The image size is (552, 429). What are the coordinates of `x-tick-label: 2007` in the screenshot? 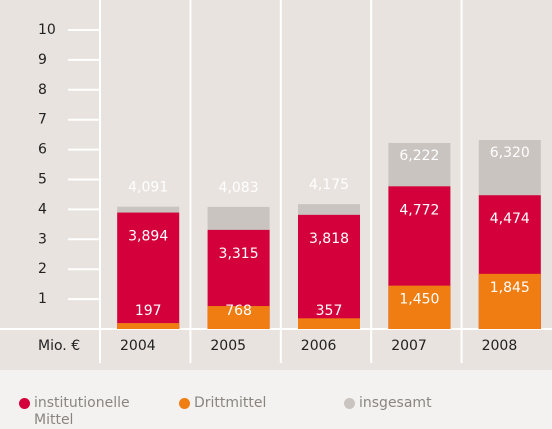 It's located at (409, 346).